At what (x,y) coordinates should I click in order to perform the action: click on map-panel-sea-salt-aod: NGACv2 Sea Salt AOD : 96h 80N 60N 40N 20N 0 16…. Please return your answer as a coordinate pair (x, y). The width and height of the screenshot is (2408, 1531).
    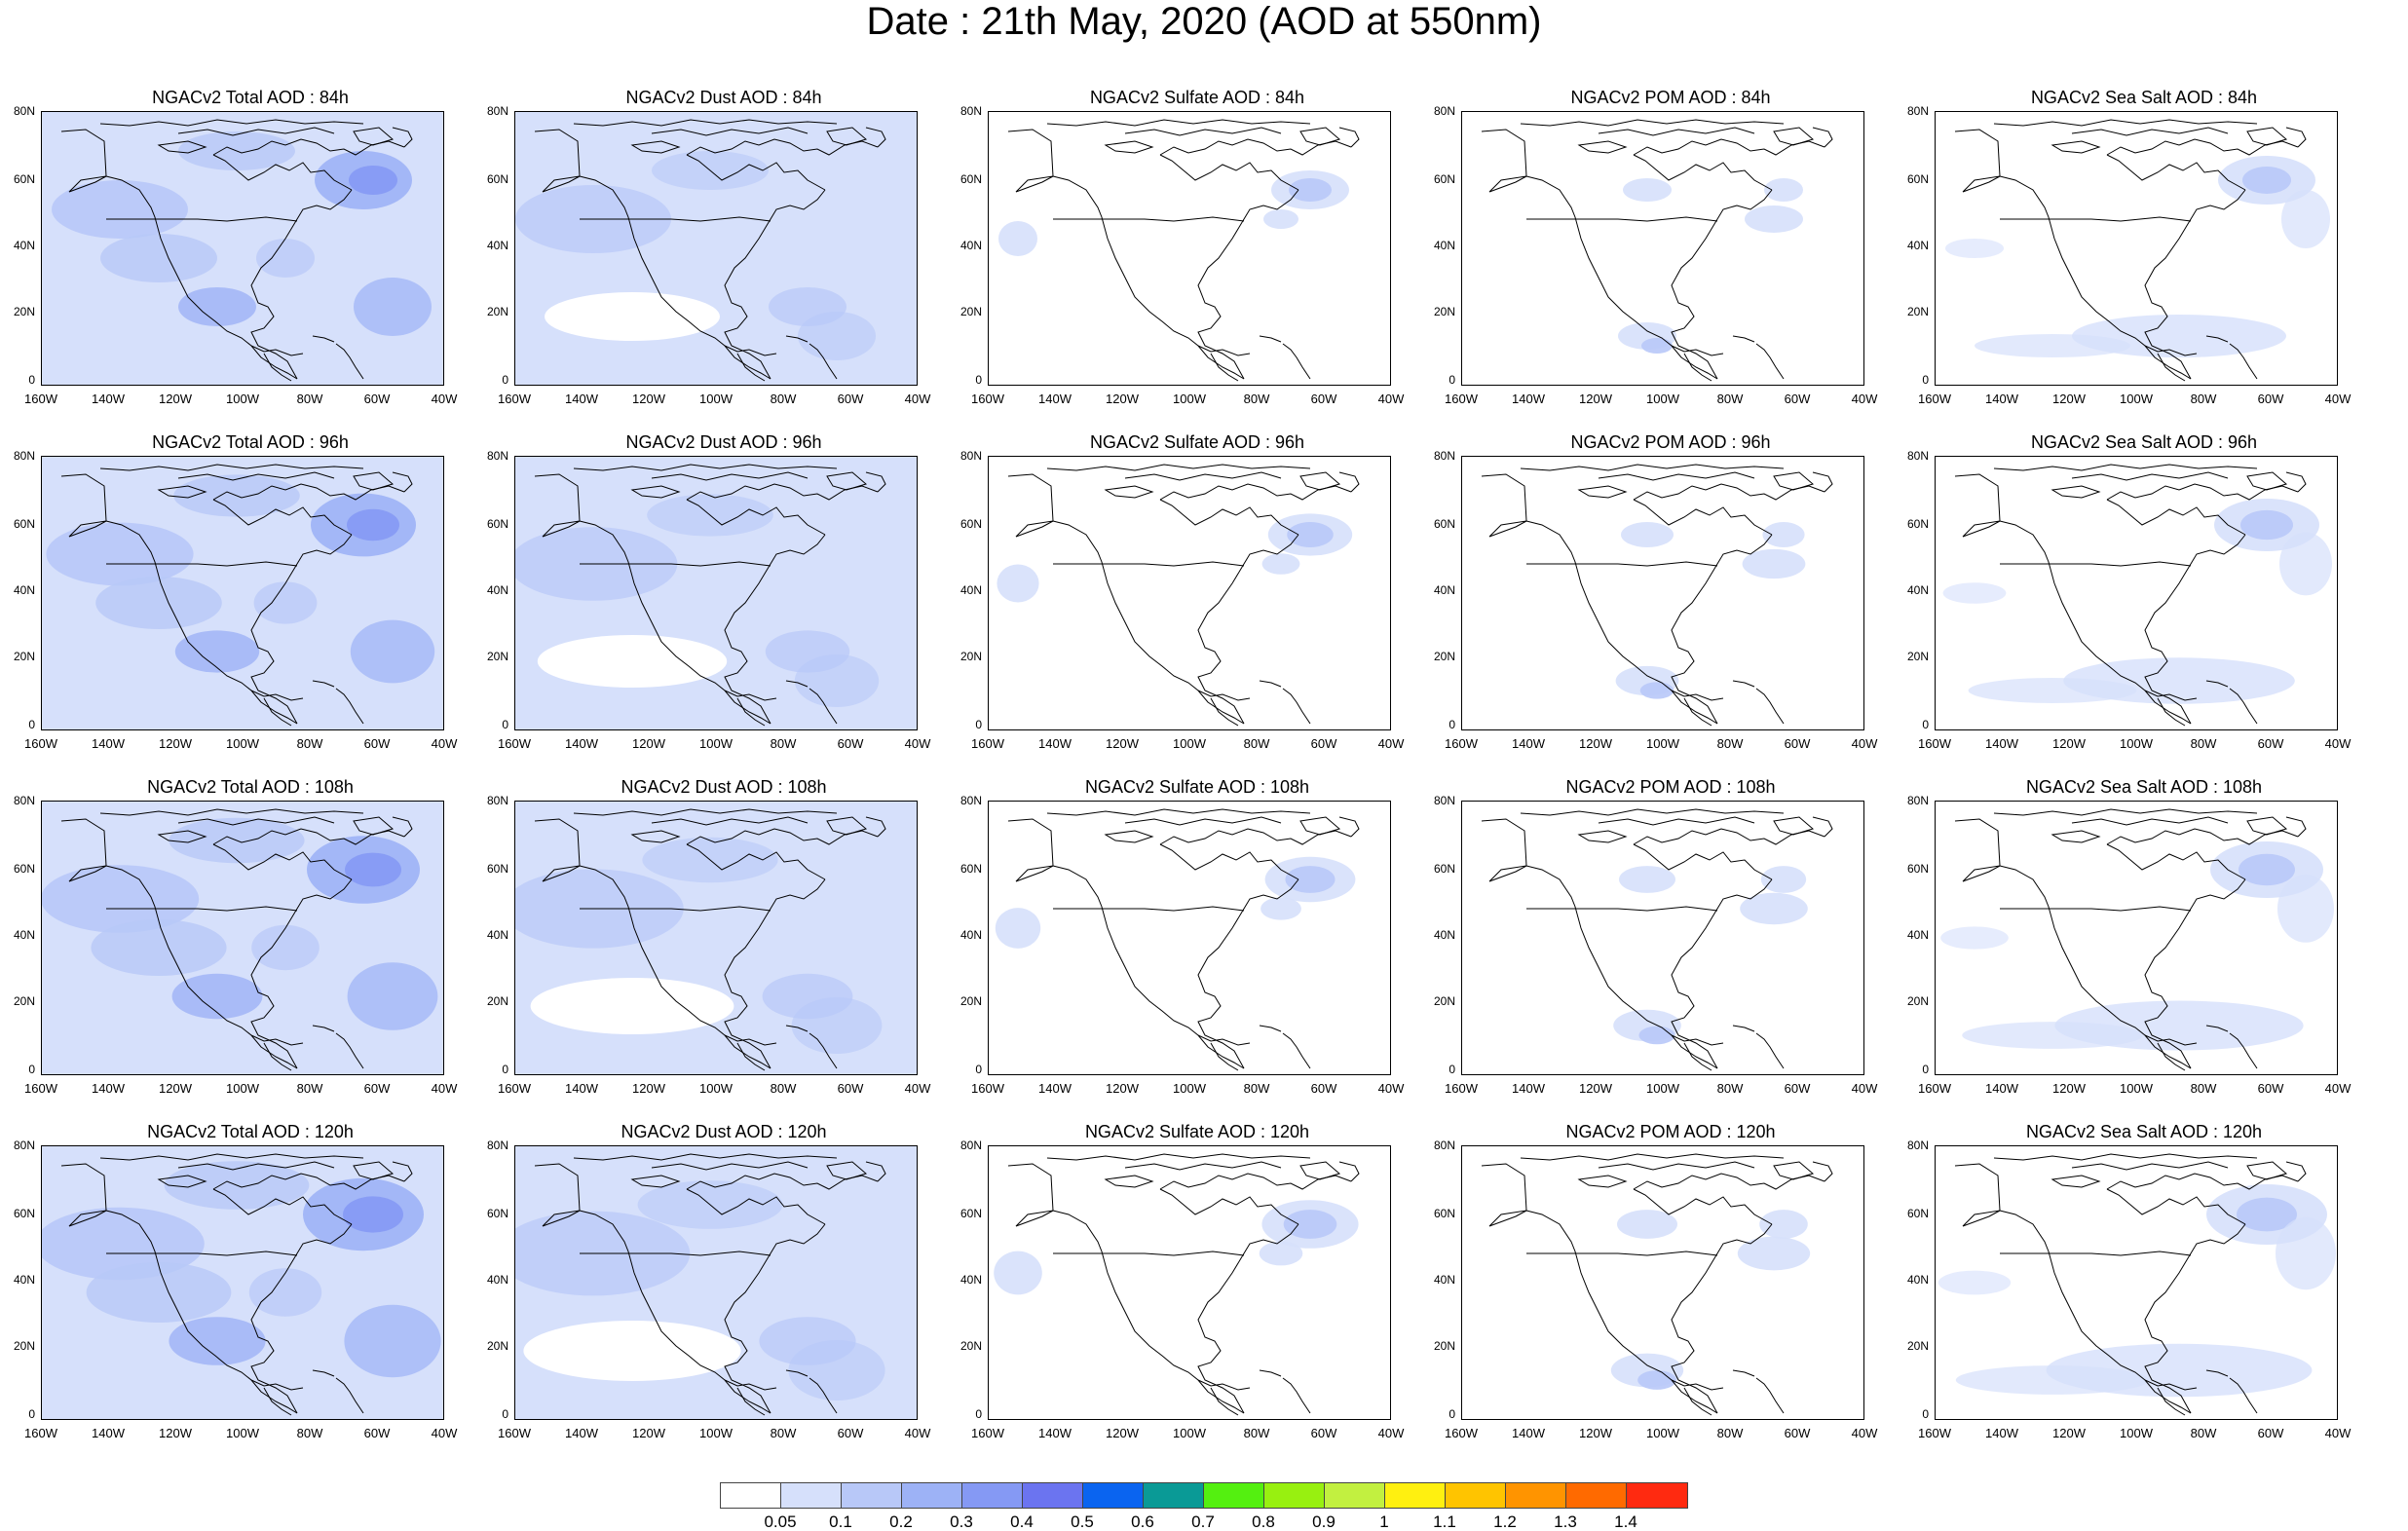
    Looking at the image, I should click on (2130, 598).